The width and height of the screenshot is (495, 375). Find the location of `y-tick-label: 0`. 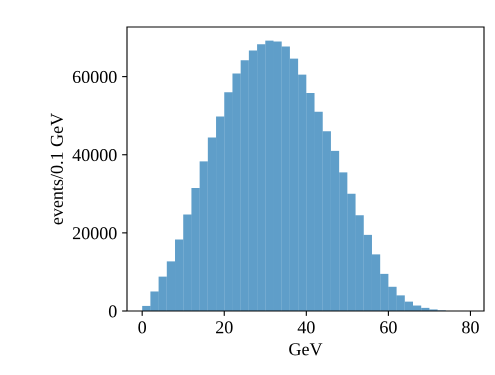

y-tick-label: 0 is located at coordinates (112, 311).